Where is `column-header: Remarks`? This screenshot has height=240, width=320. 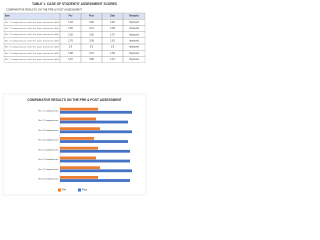 column-header: Remarks is located at coordinates (134, 17).